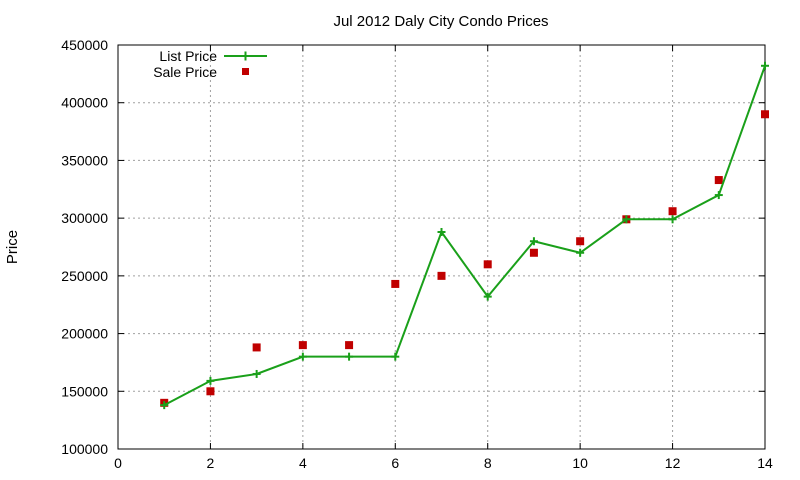  Describe the element at coordinates (245, 56) in the screenshot. I see `legend-marker-list-price` at that location.